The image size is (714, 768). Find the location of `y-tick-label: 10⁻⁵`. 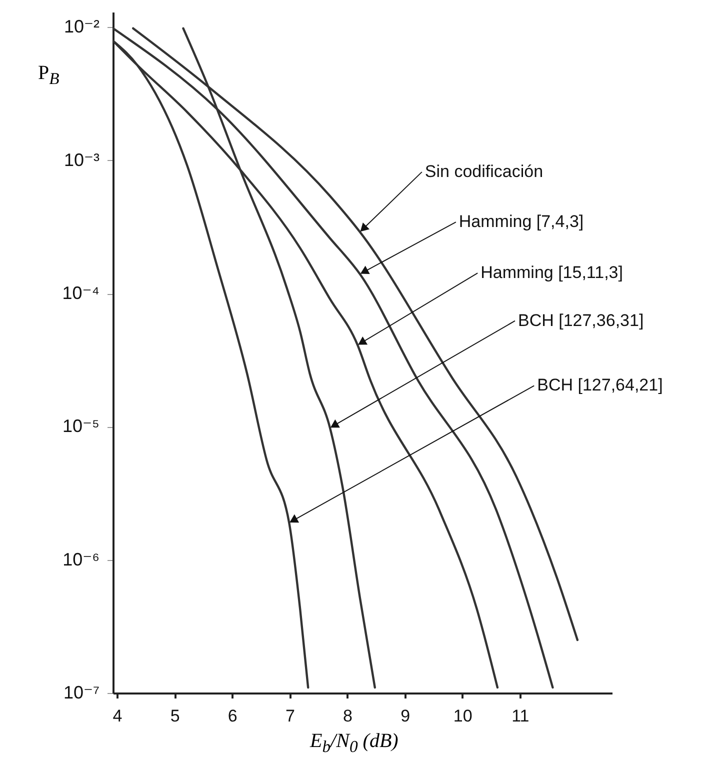

y-tick-label: 10⁻⁵ is located at coordinates (81, 426).